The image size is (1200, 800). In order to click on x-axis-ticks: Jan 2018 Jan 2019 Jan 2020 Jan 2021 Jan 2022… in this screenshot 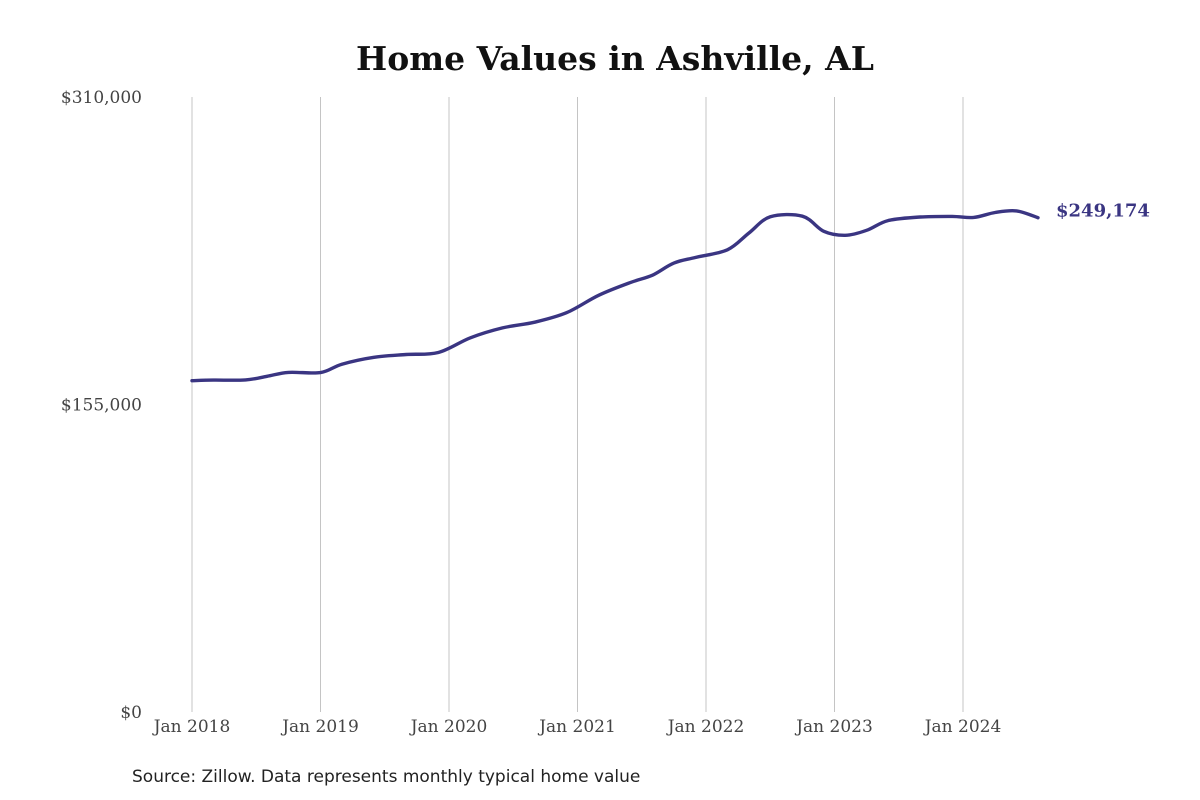, I will do `click(577, 727)`.